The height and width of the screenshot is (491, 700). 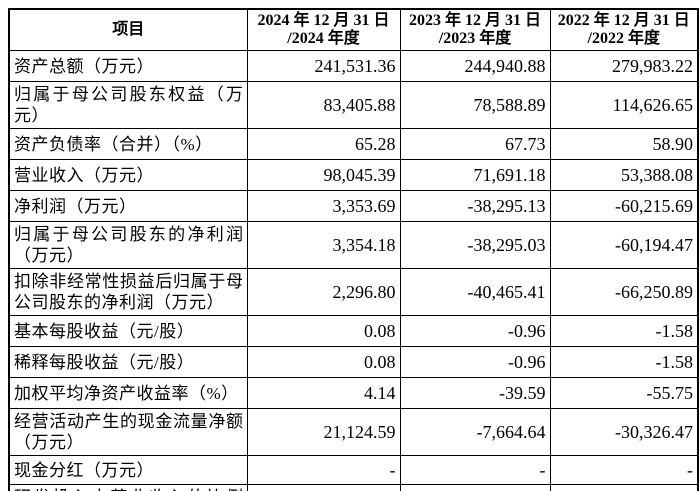 I want to click on table-row: 稀释每股收益（元/股） 0.08 -0.96 -1.58, so click(x=353, y=362).